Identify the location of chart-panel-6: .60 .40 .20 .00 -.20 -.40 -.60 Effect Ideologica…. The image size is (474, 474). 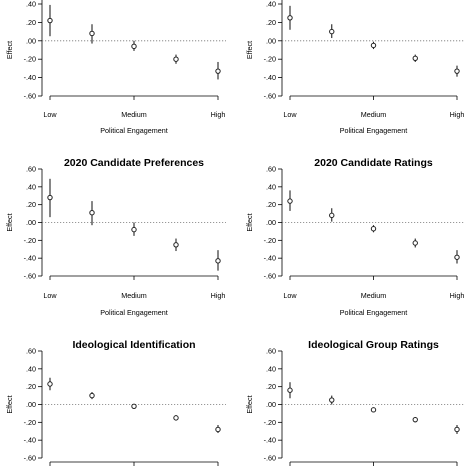
(355, 402).